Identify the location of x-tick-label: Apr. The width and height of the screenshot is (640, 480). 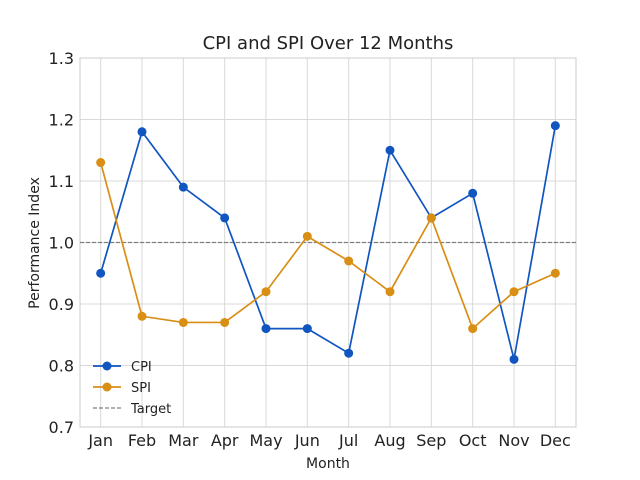
(225, 440).